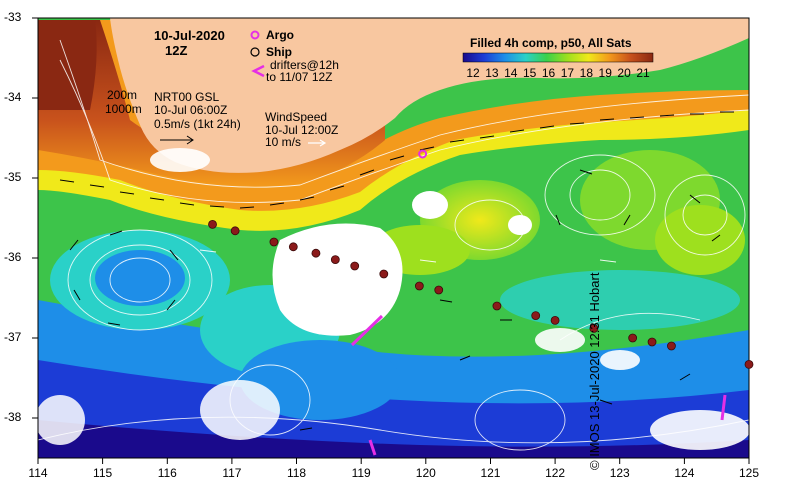  What do you see at coordinates (13, 97) in the screenshot?
I see `y-tick-label: -34` at bounding box center [13, 97].